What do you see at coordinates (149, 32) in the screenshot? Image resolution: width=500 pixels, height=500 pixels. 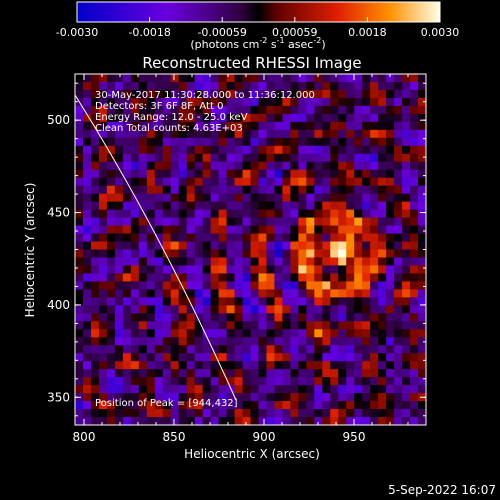 I see `colorbar-tick-label: -0.0018` at bounding box center [149, 32].